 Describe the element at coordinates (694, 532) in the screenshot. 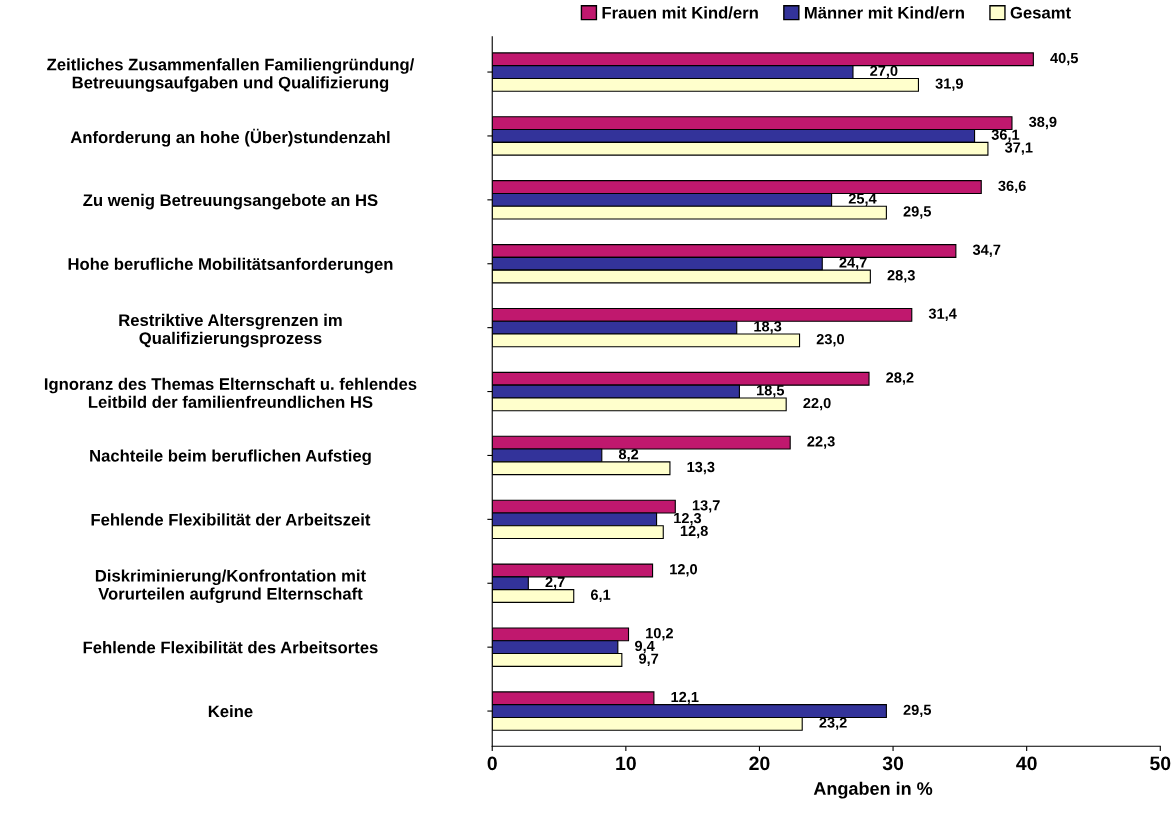

I see `data-label: 12,8` at that location.